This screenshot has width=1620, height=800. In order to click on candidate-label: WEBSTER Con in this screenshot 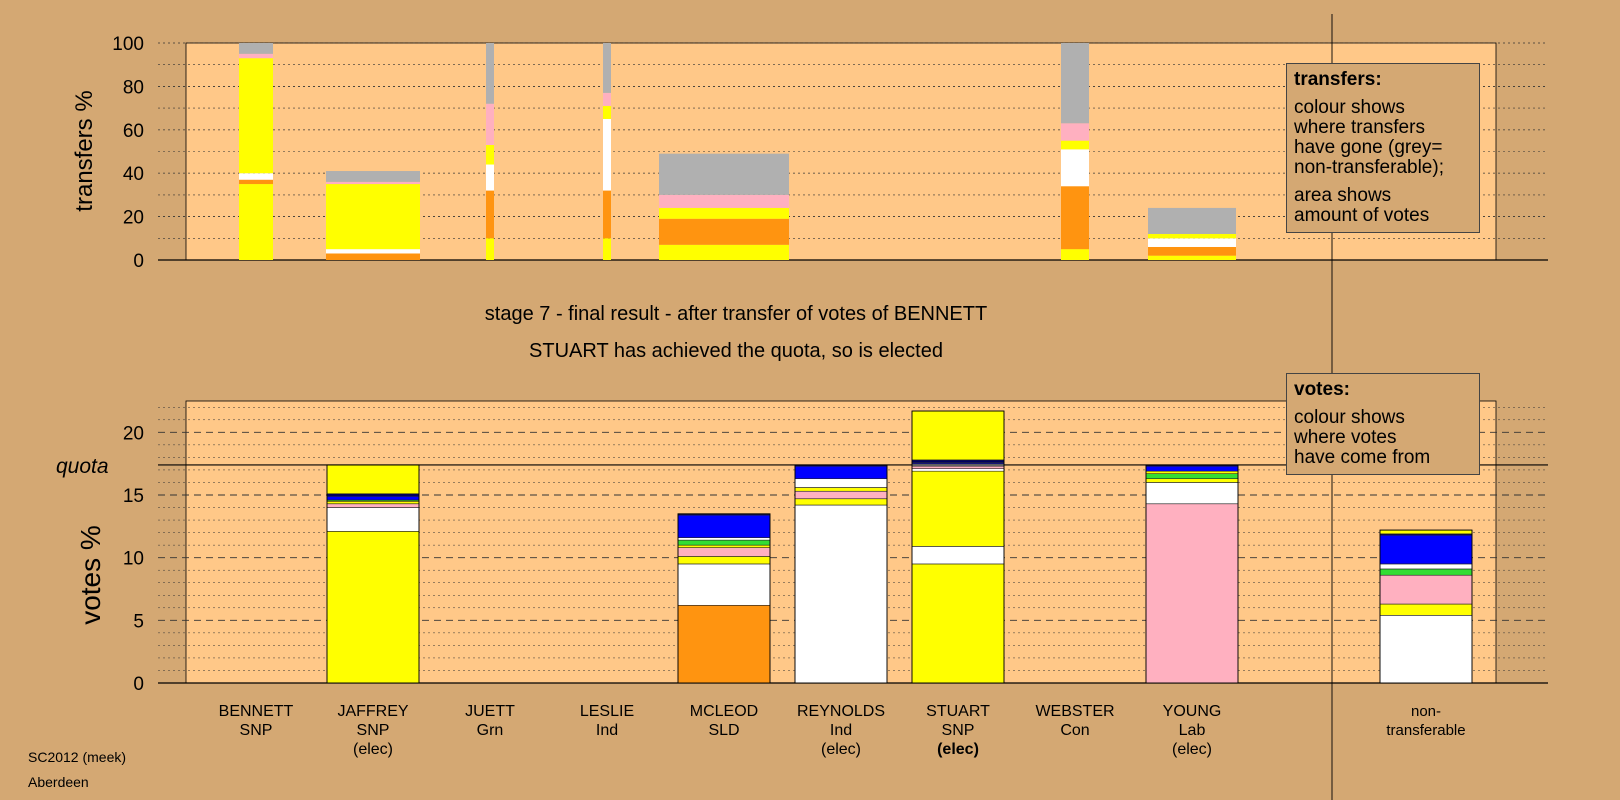, I will do `click(1075, 721)`.